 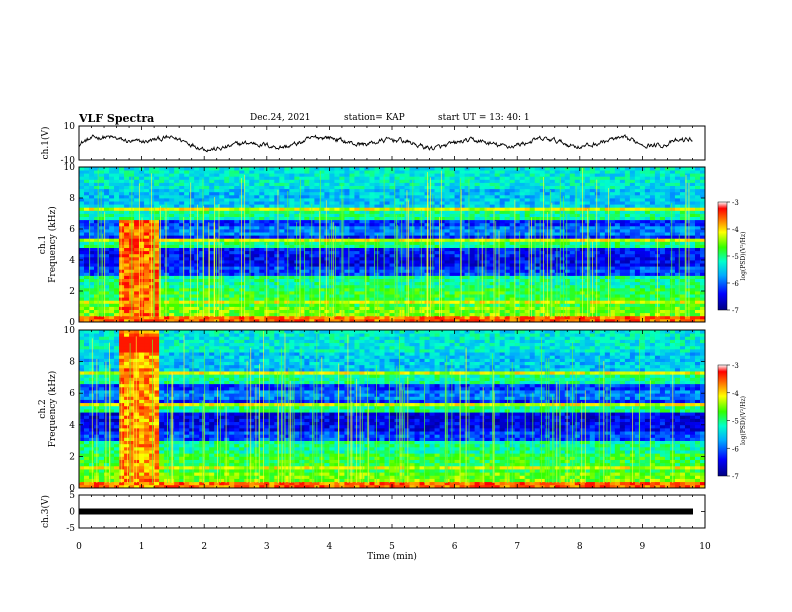 I want to click on ch1-spectrogram-colorbar, so click(x=722, y=256).